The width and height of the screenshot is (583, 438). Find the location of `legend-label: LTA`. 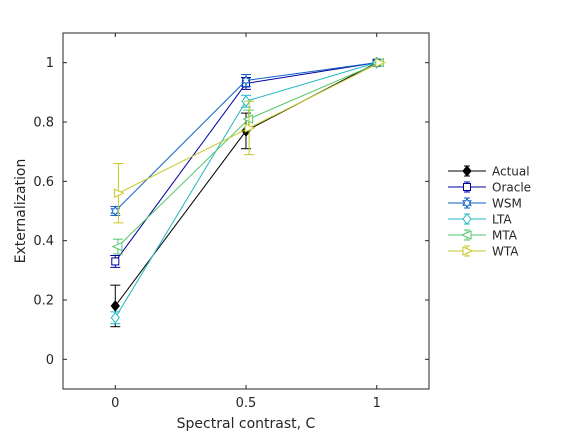

legend-label: LTA is located at coordinates (502, 220).